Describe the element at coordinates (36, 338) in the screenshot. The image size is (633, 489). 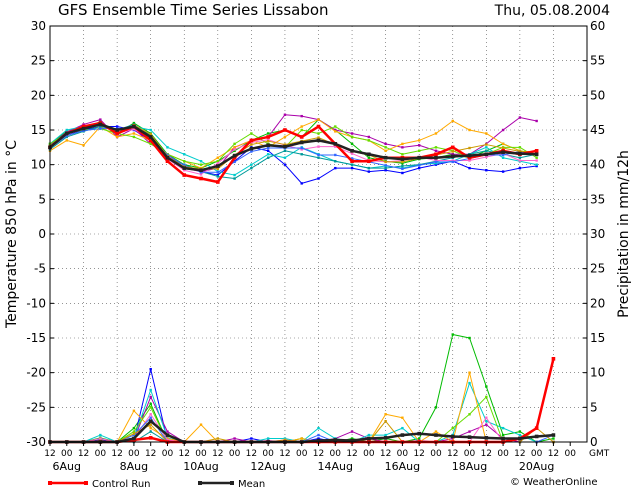
I see `left-tick-label: -15` at that location.